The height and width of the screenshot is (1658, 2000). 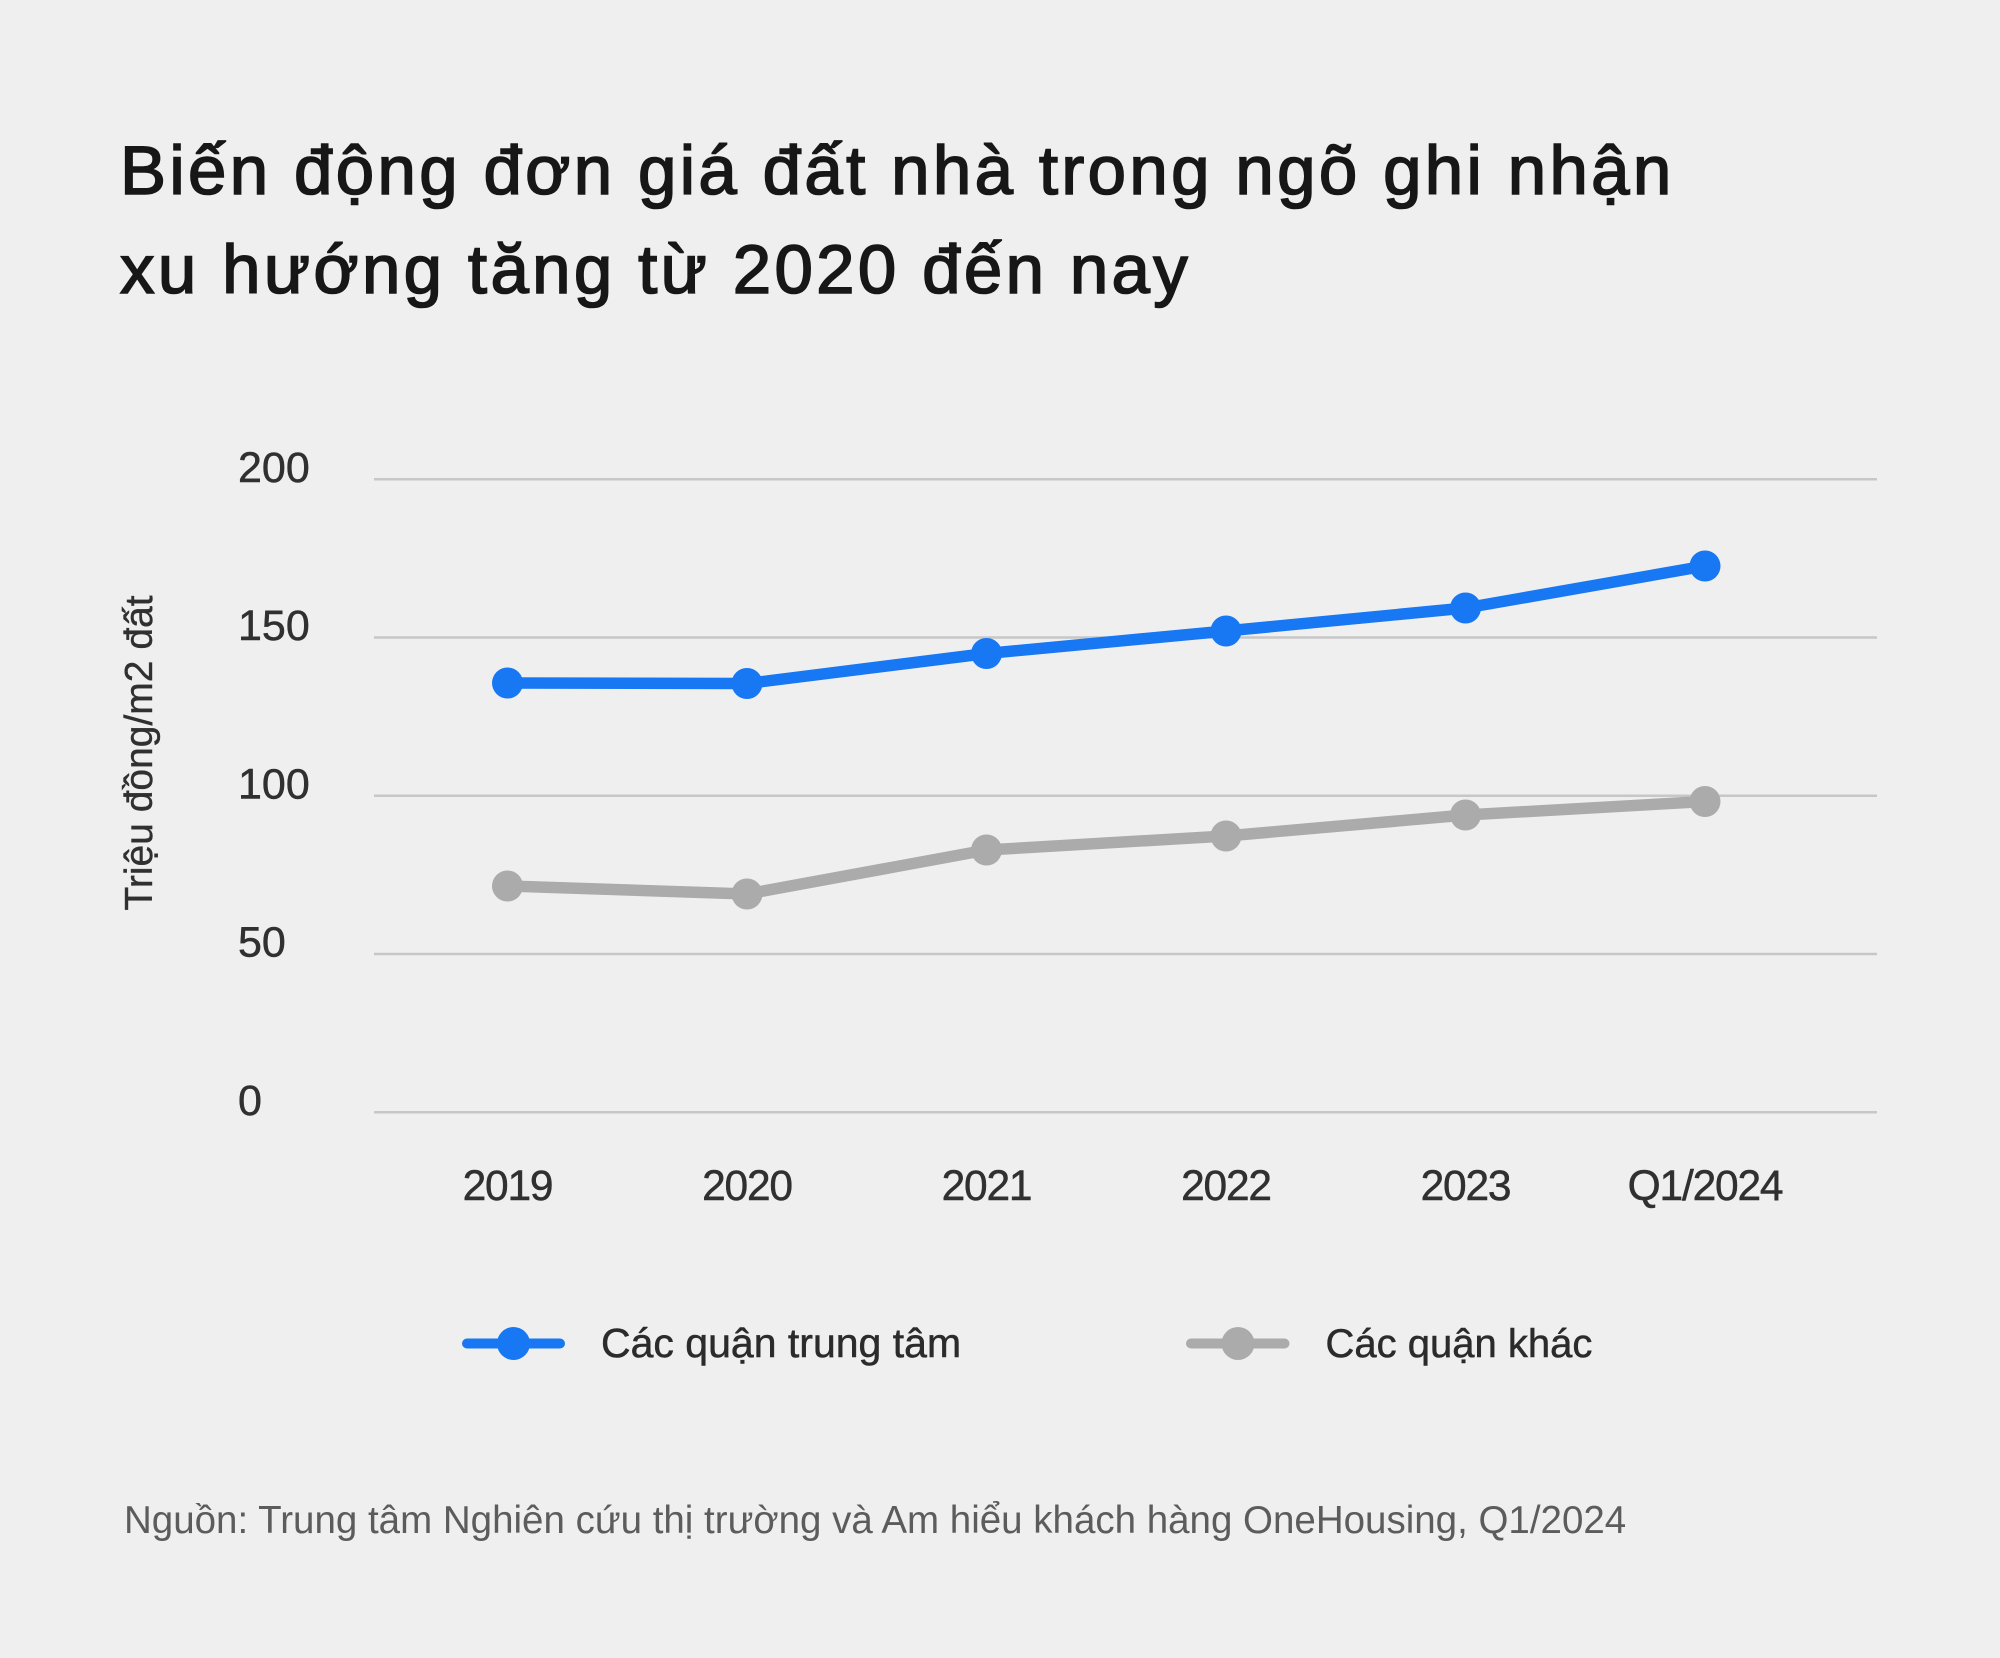 What do you see at coordinates (1459, 1344) in the screenshot?
I see `svg-text: Các quận khác` at bounding box center [1459, 1344].